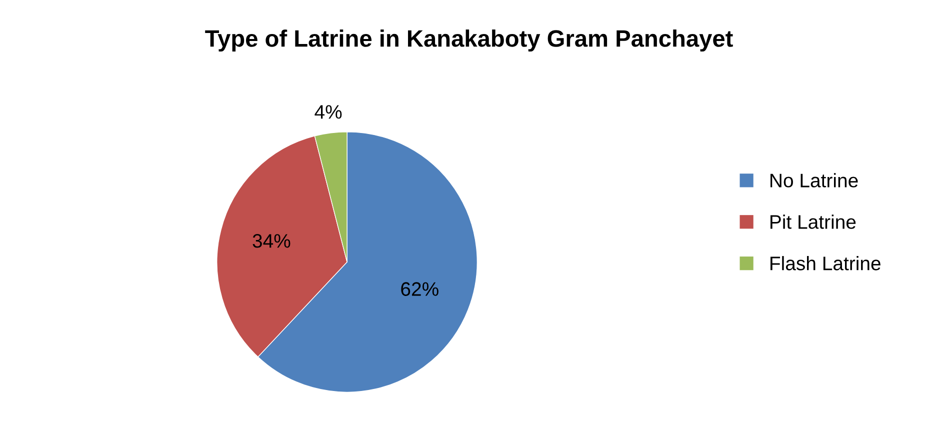 The width and height of the screenshot is (938, 422). Describe the element at coordinates (419, 289) in the screenshot. I see `data-label: 62%` at that location.